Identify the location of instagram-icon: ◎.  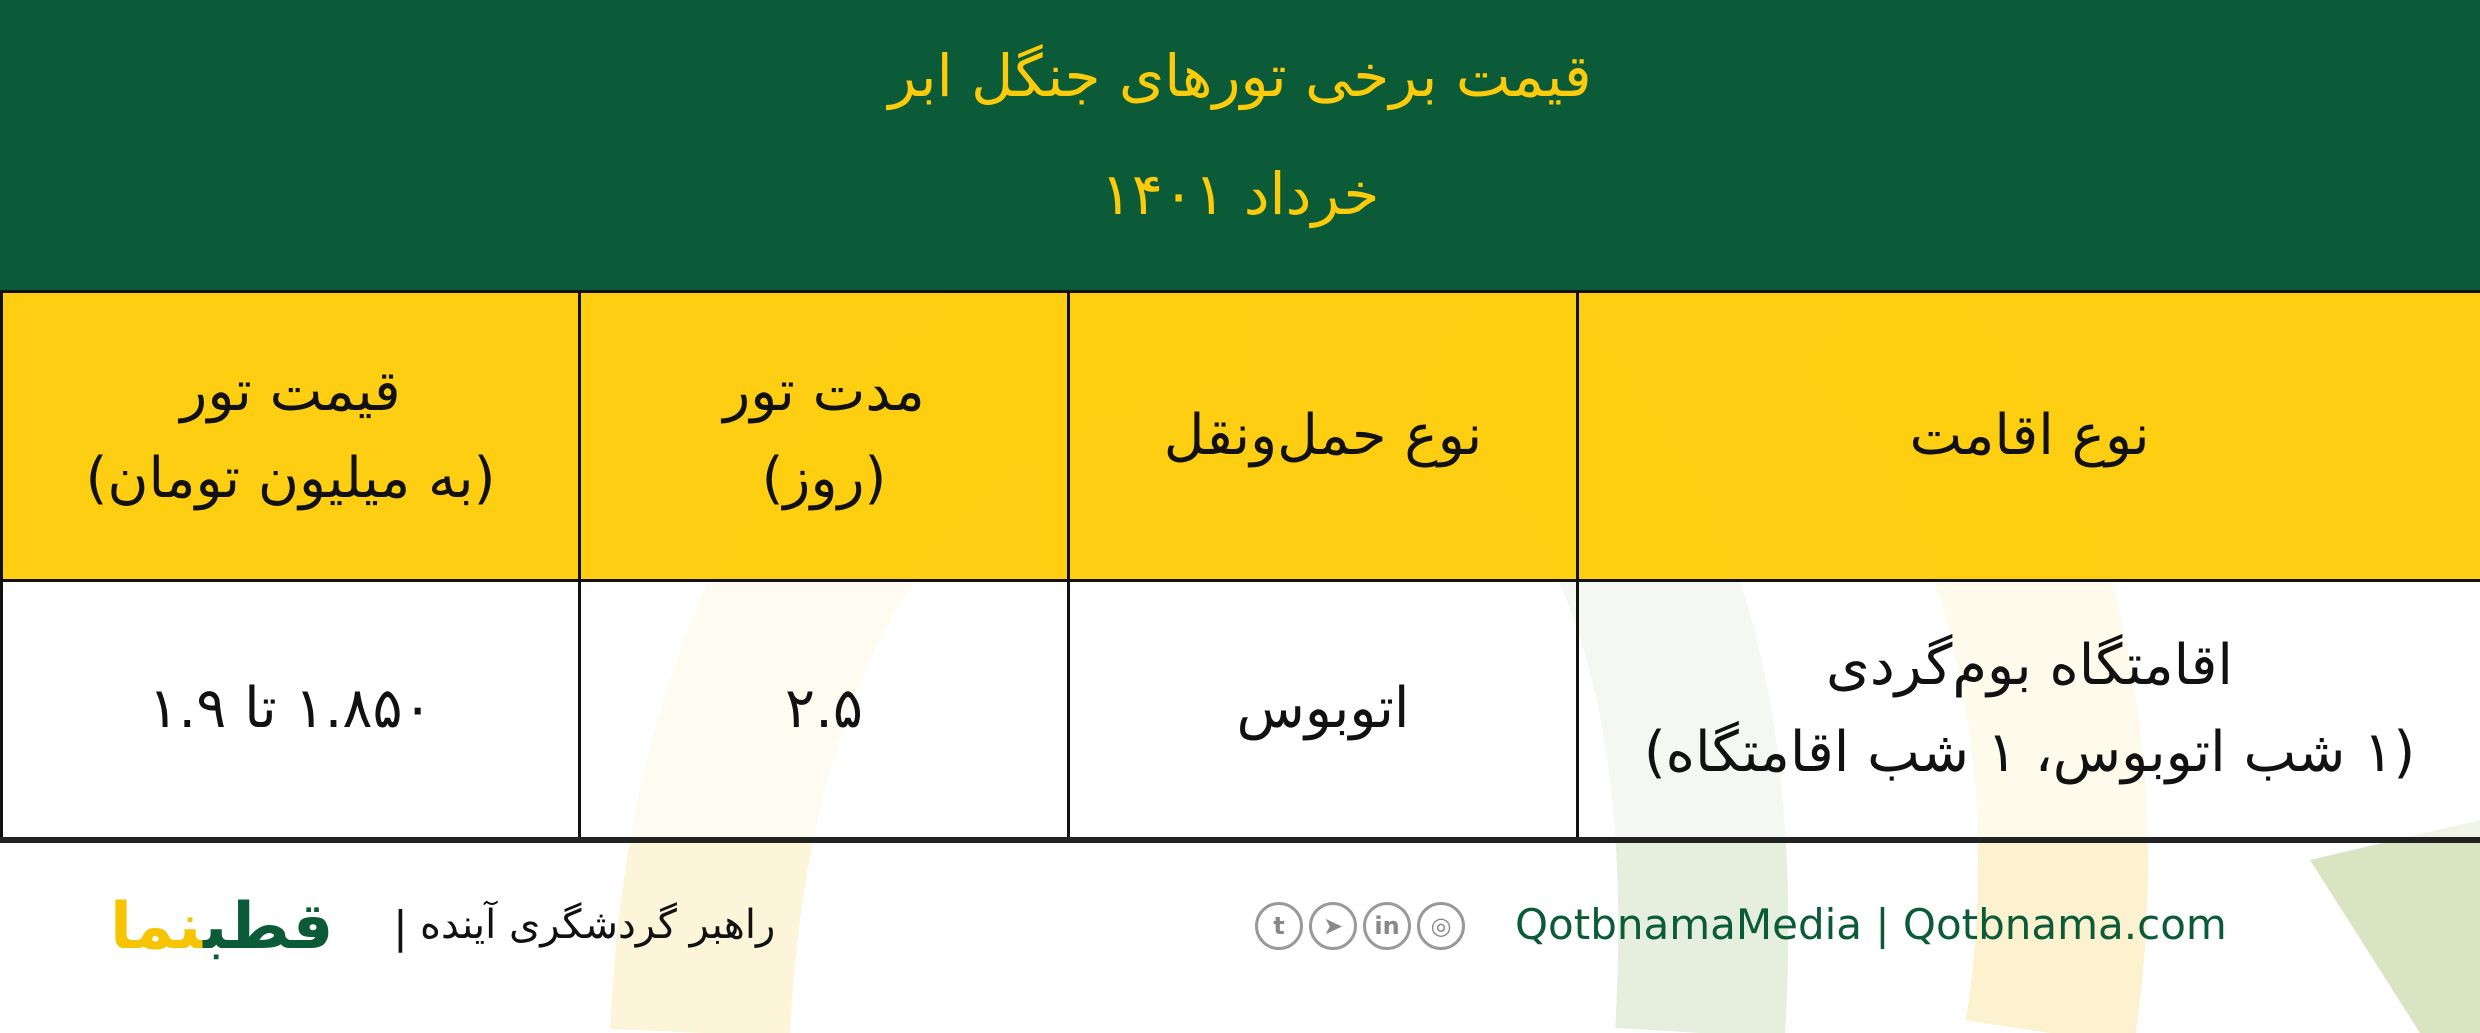
(1441, 926).